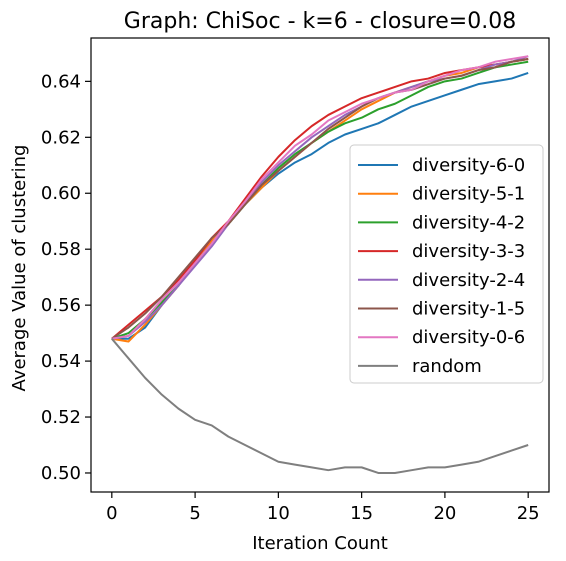 Image resolution: width=566 pixels, height=561 pixels. What do you see at coordinates (111, 513) in the screenshot?
I see `x-tick-label: 0` at bounding box center [111, 513].